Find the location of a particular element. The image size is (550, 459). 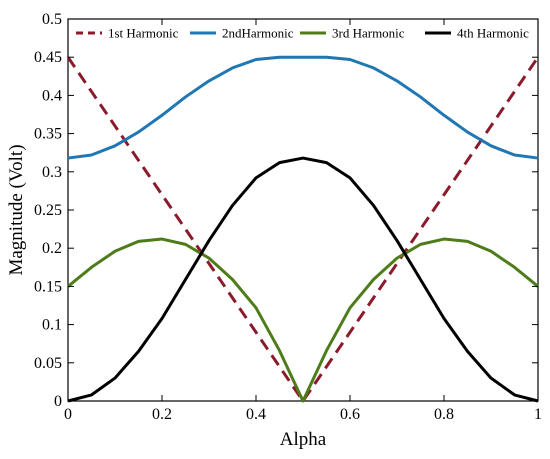

y-tick-label: 0.2 is located at coordinates (52, 248).